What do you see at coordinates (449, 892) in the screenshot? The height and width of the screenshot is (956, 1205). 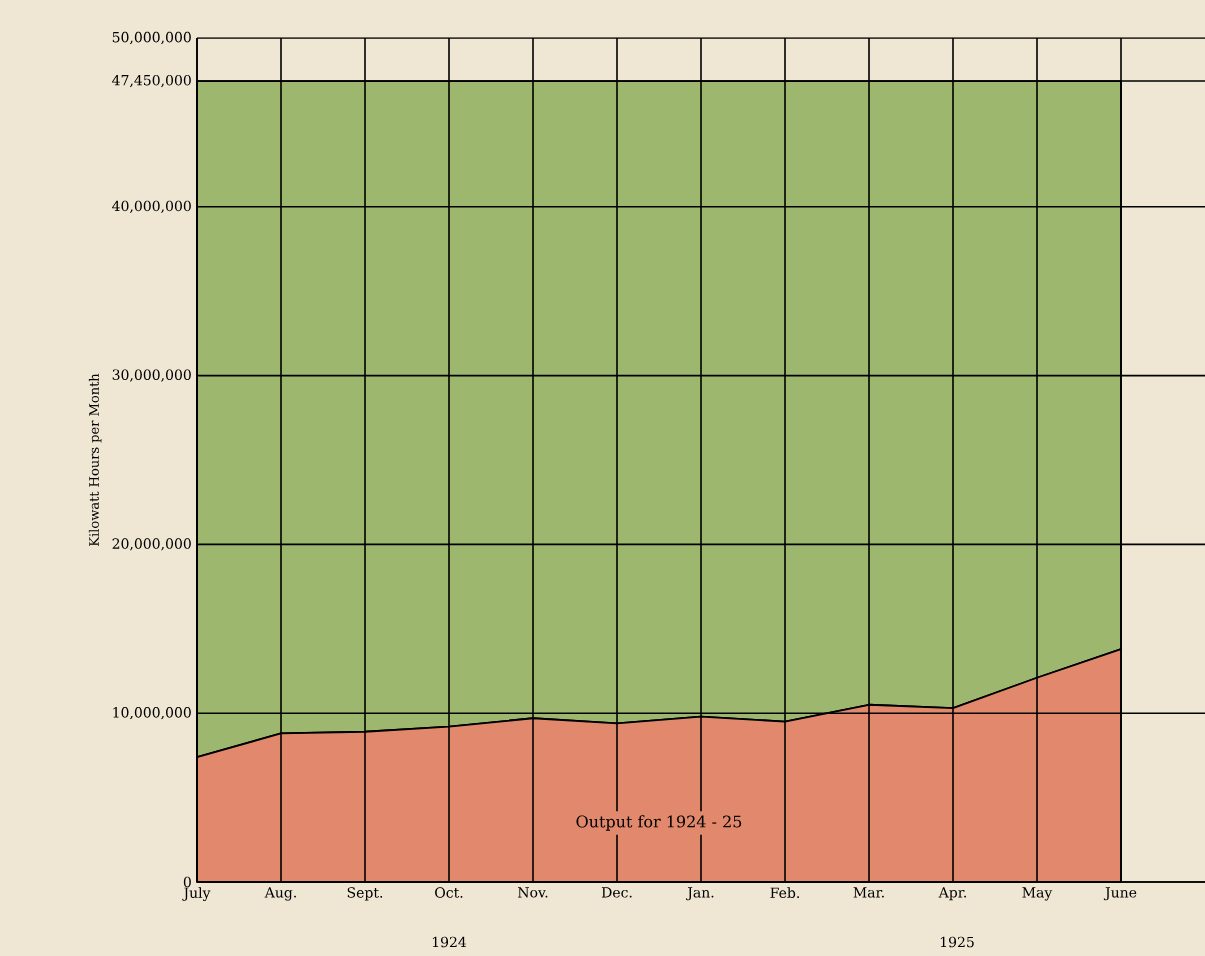 I see `x-tick-label: Oct.` at bounding box center [449, 892].